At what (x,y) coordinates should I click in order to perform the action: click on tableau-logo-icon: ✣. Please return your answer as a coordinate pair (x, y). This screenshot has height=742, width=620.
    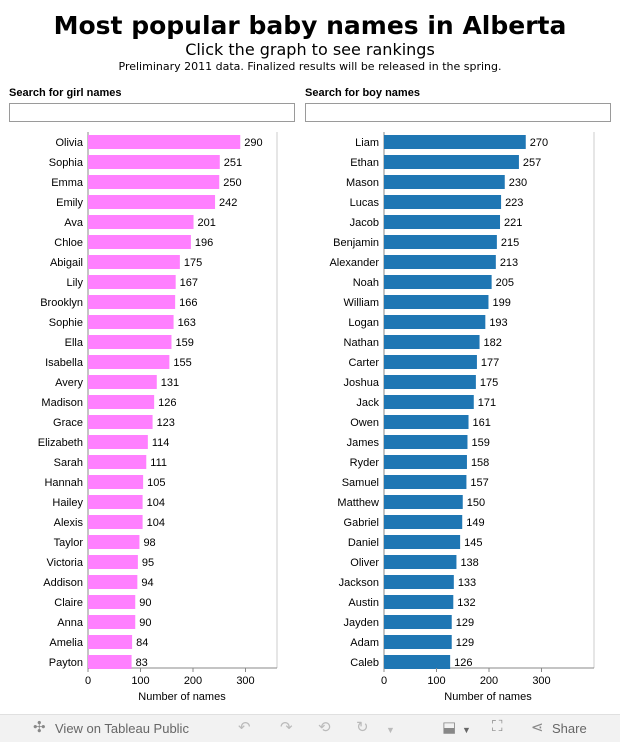
    Looking at the image, I should click on (39, 727).